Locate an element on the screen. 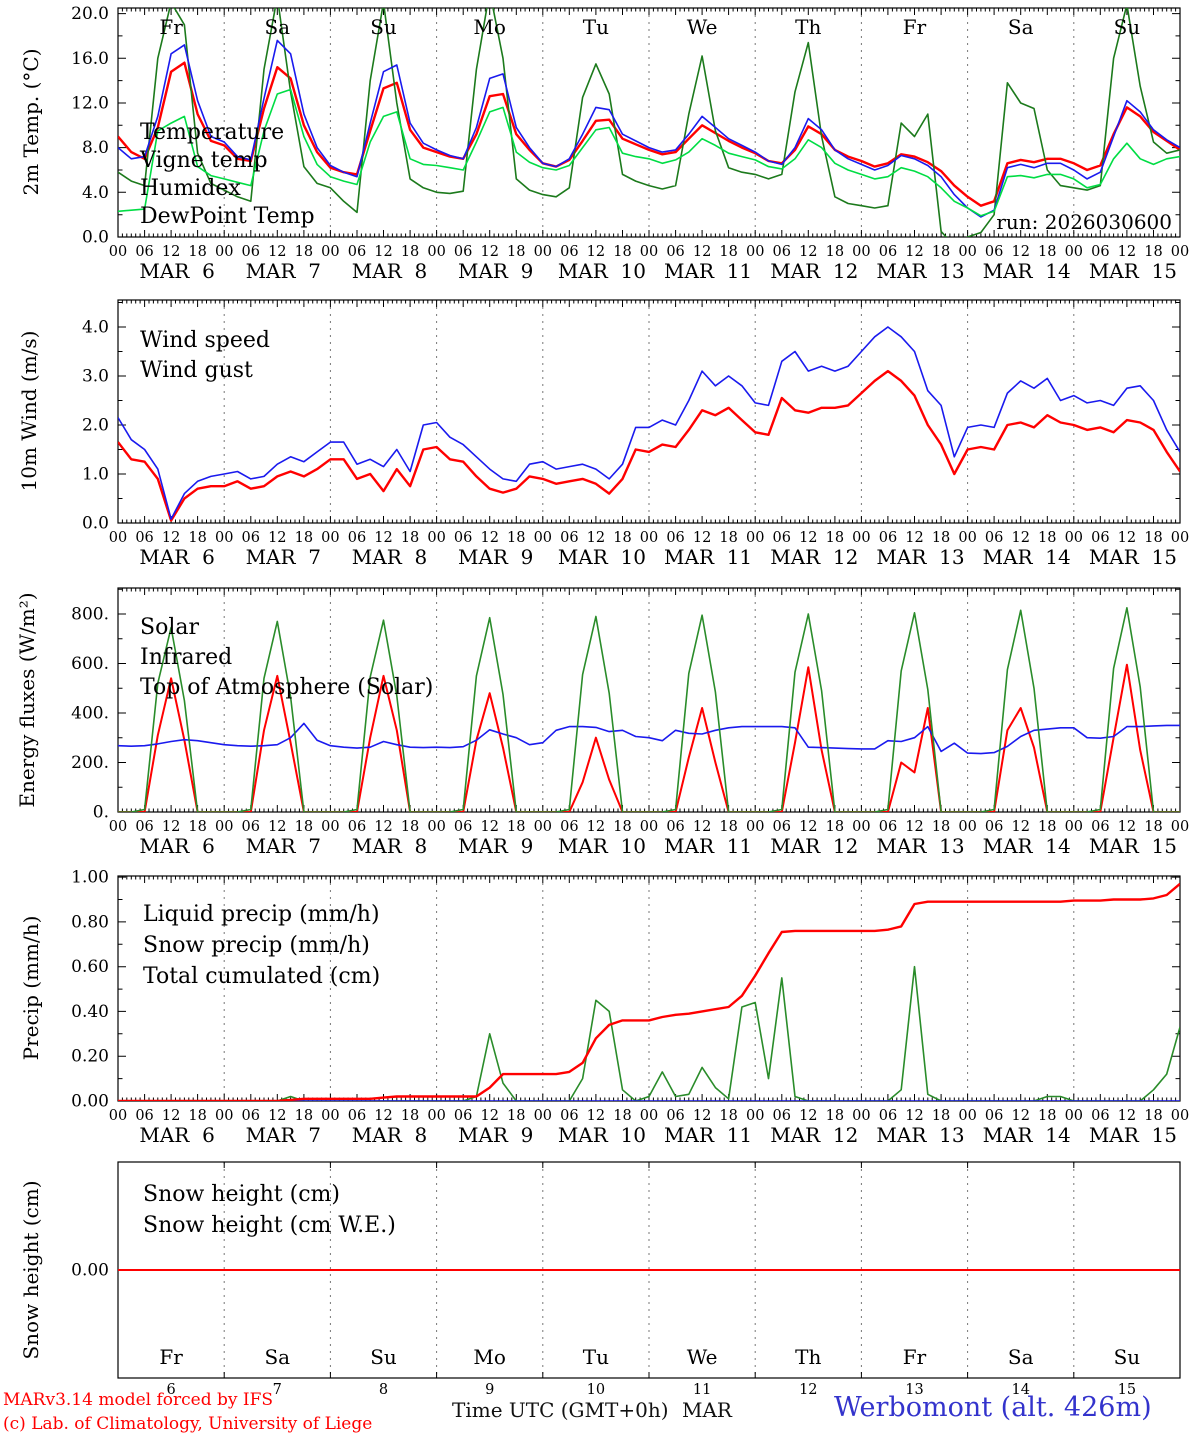 Image resolution: width=1194 pixels, height=1440 pixels. legend-wind-speed: Wind speed is located at coordinates (205, 340).